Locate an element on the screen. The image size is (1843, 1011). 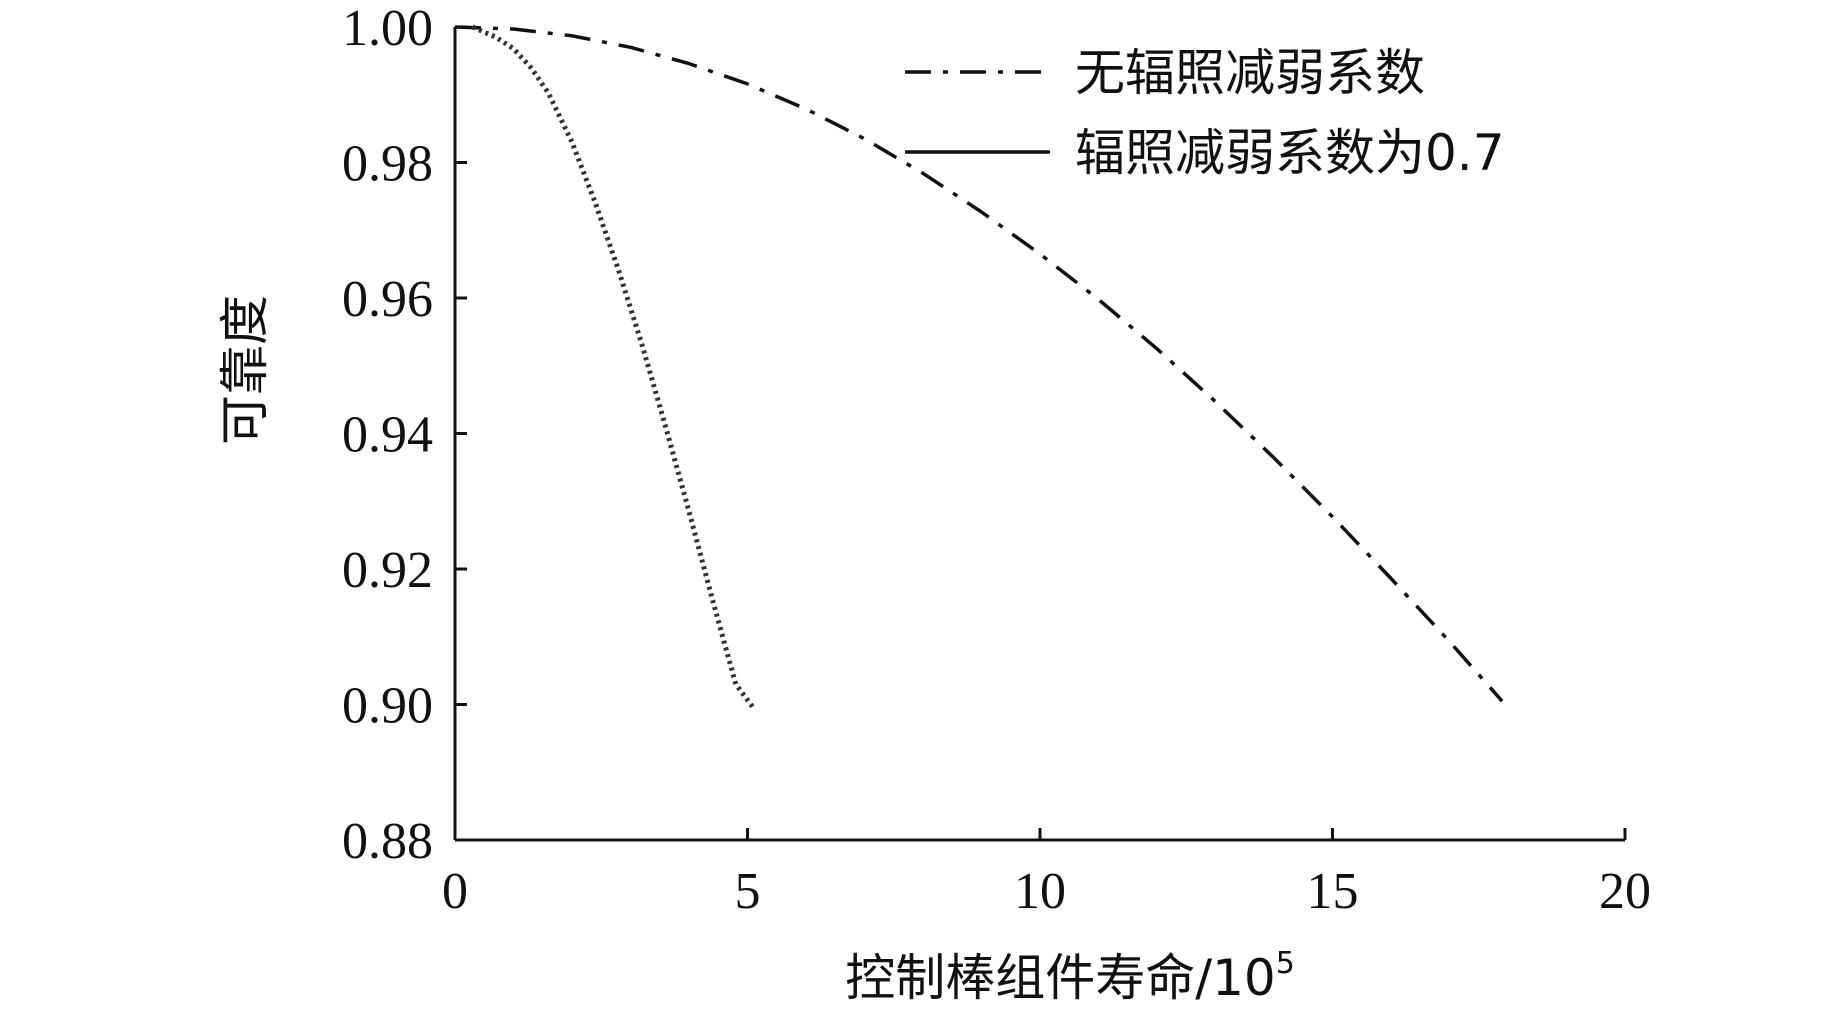
y-tick-label: 0.90 is located at coordinates (387, 706).